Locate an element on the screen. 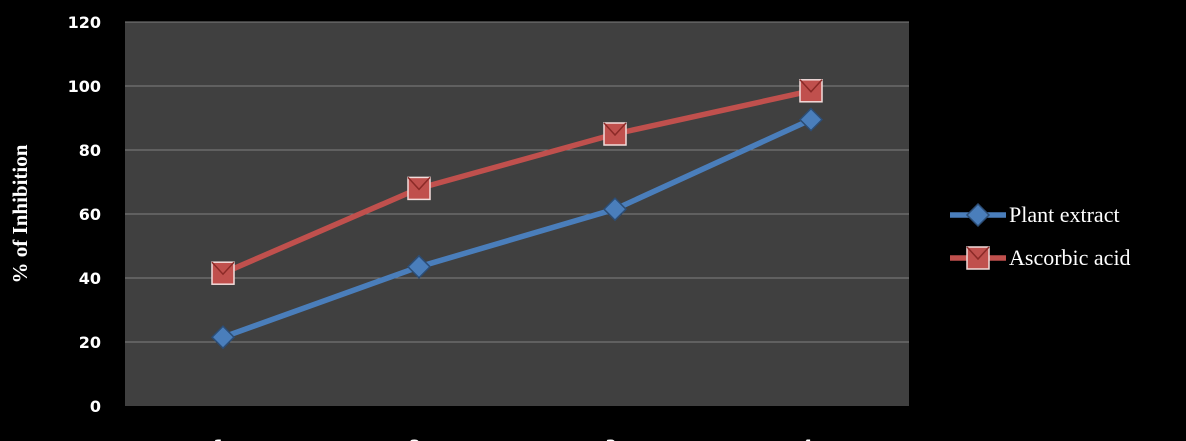  x-tick-label: 3 is located at coordinates (610, 438).